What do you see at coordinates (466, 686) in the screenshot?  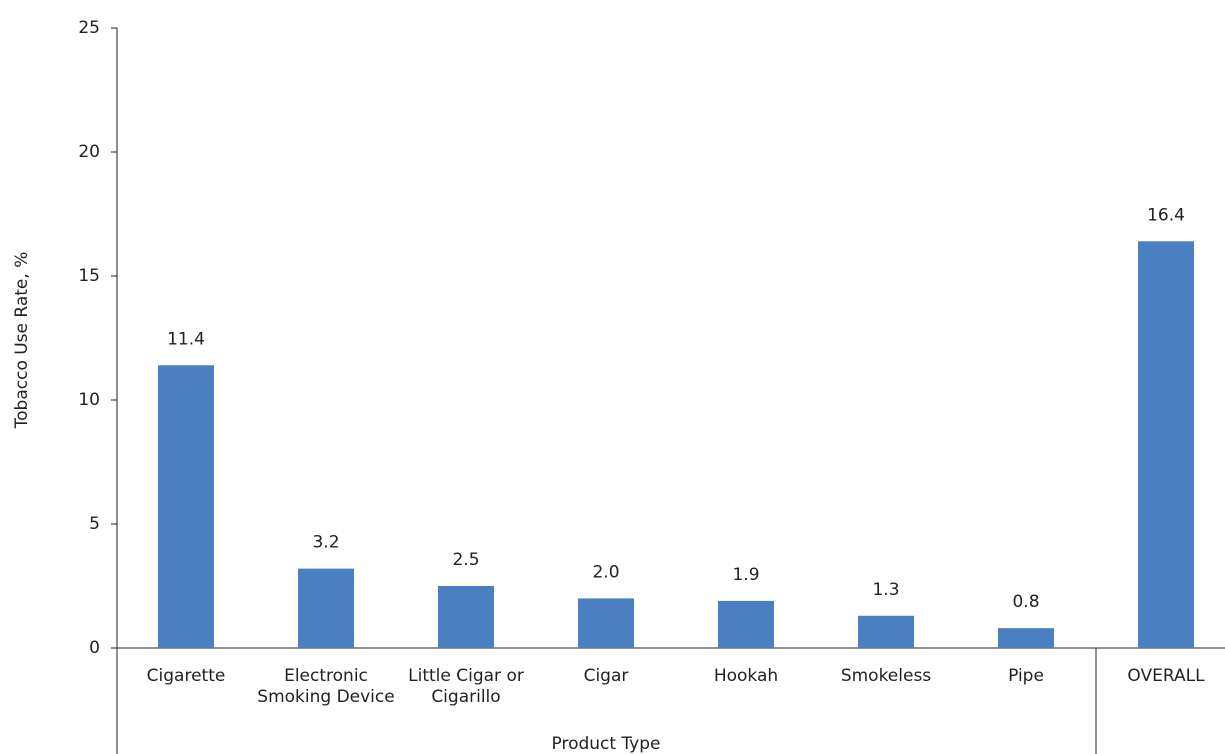 I see `x-tick-label: Little Cigar or Cigarillo` at bounding box center [466, 686].